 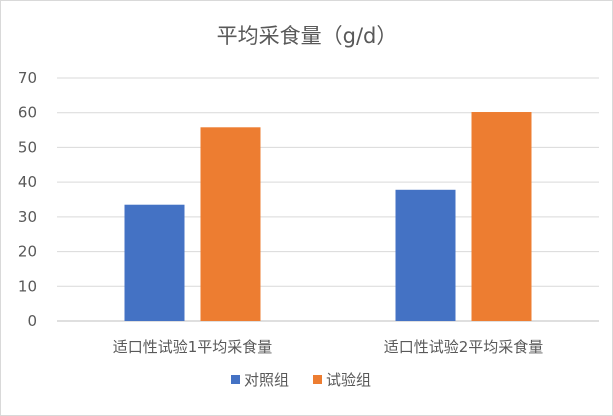 What do you see at coordinates (27, 113) in the screenshot?
I see `y-tick-label: 60` at bounding box center [27, 113].